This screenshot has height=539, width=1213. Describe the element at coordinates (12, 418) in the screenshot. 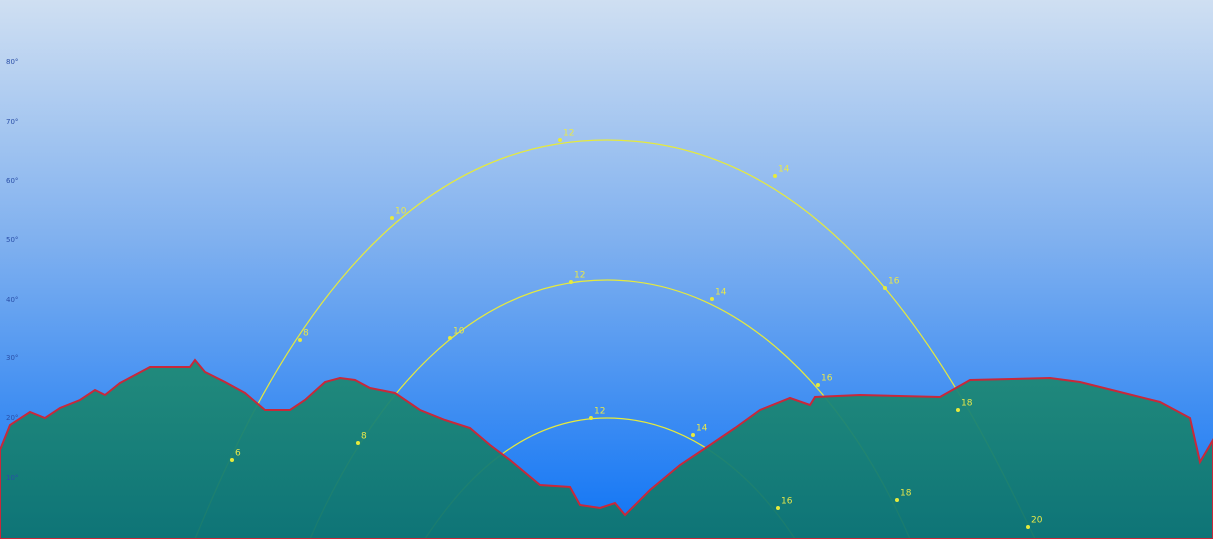

I see `y-axis-label: 20°` at that location.